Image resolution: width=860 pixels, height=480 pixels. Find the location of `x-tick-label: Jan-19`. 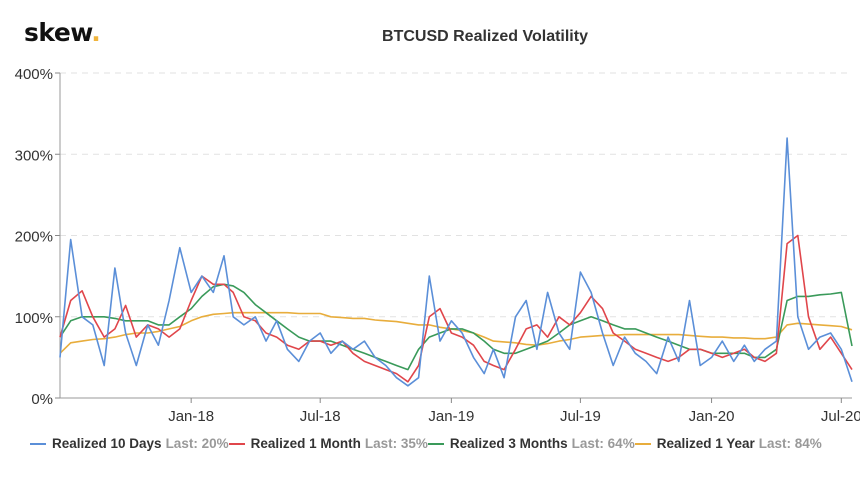

x-tick-label: Jan-19 is located at coordinates (451, 416).